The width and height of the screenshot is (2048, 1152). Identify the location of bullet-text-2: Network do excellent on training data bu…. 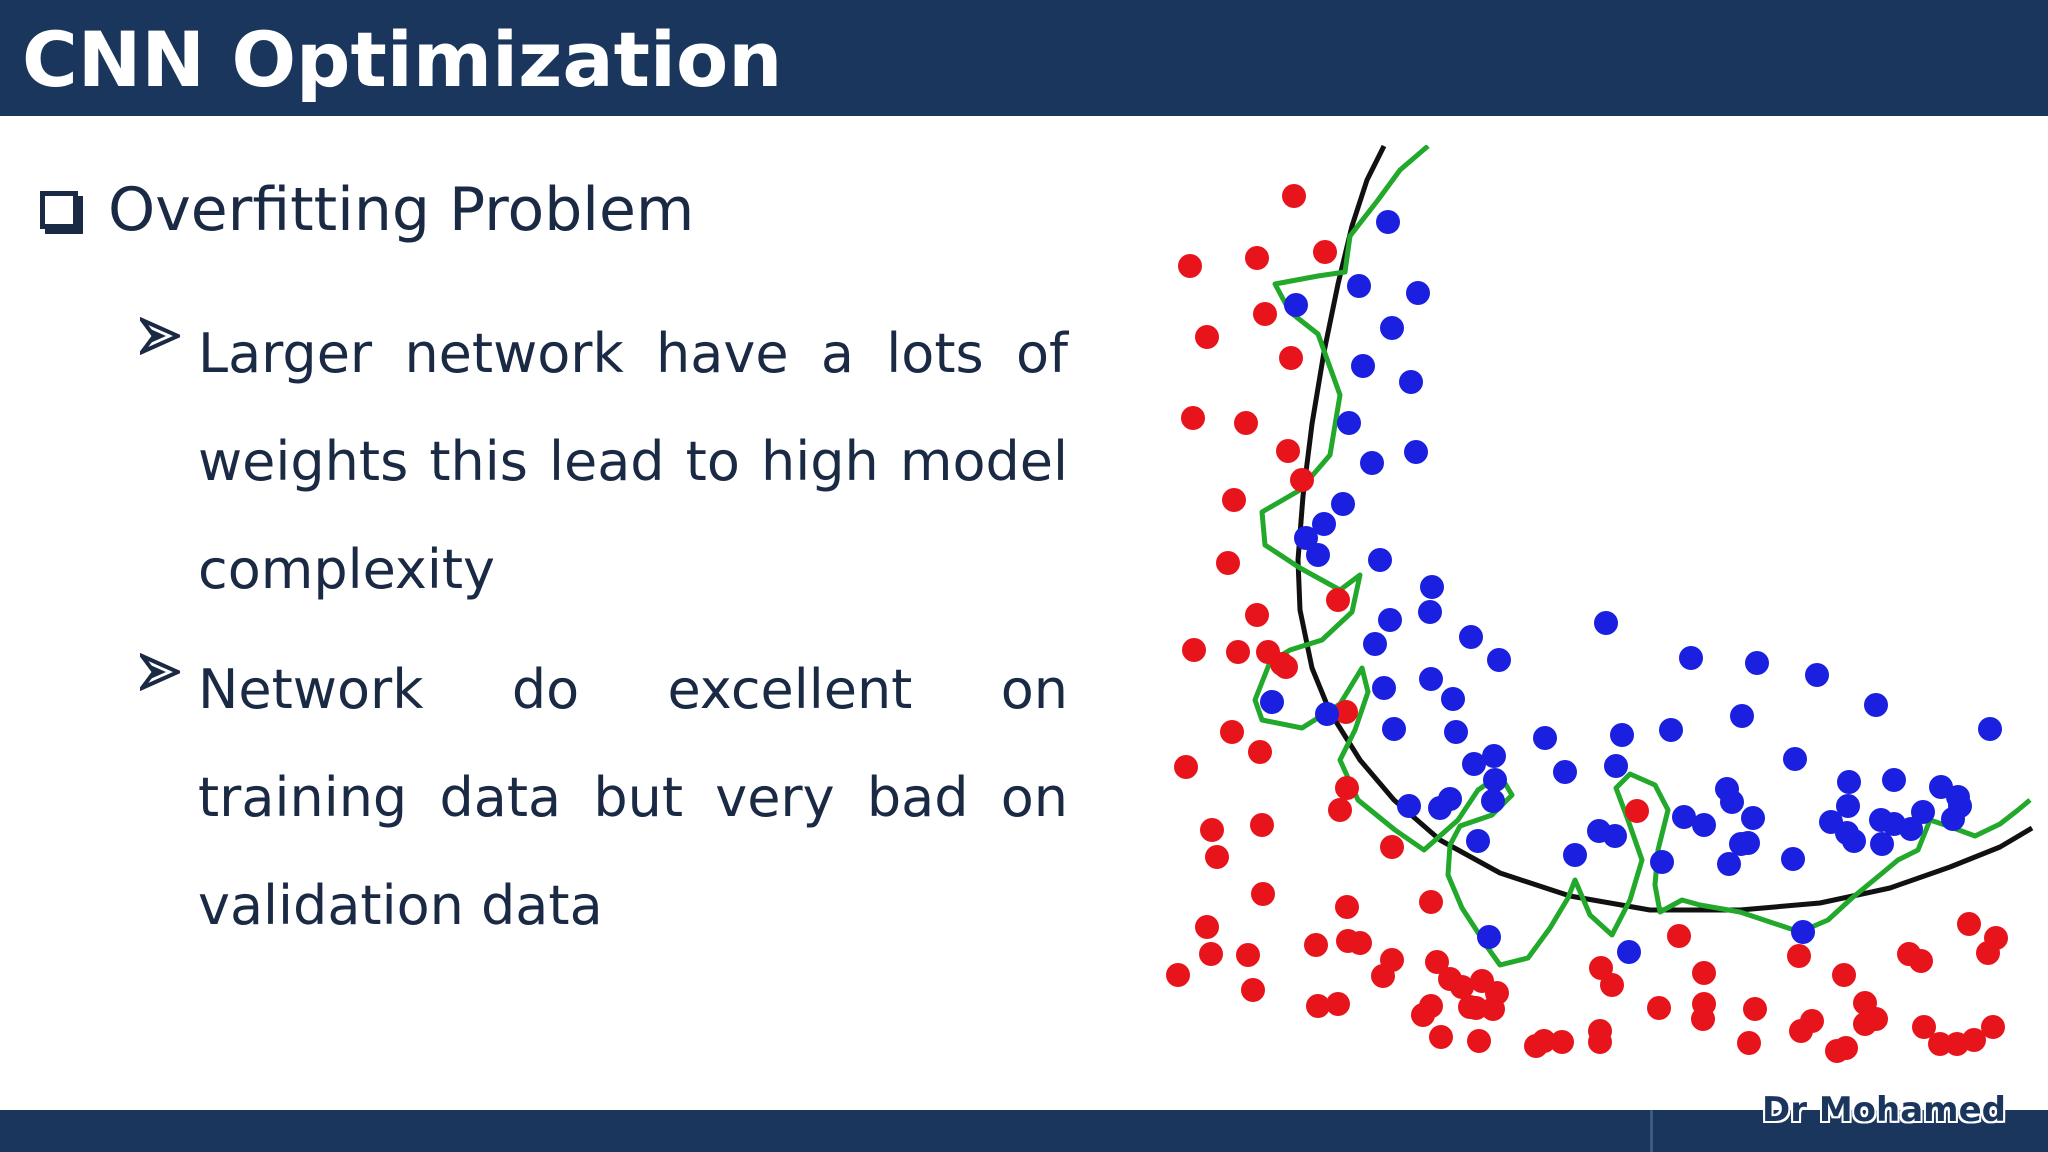
(633, 797).